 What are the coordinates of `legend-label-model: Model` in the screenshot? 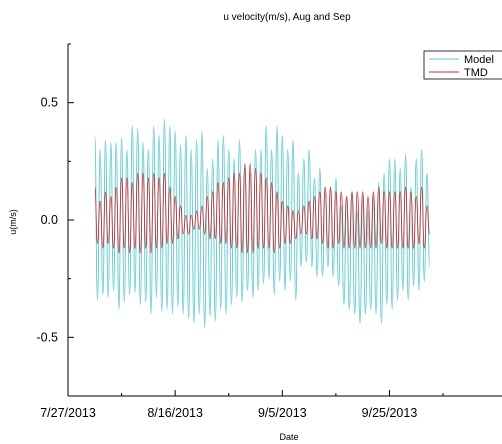 It's located at (479, 60).